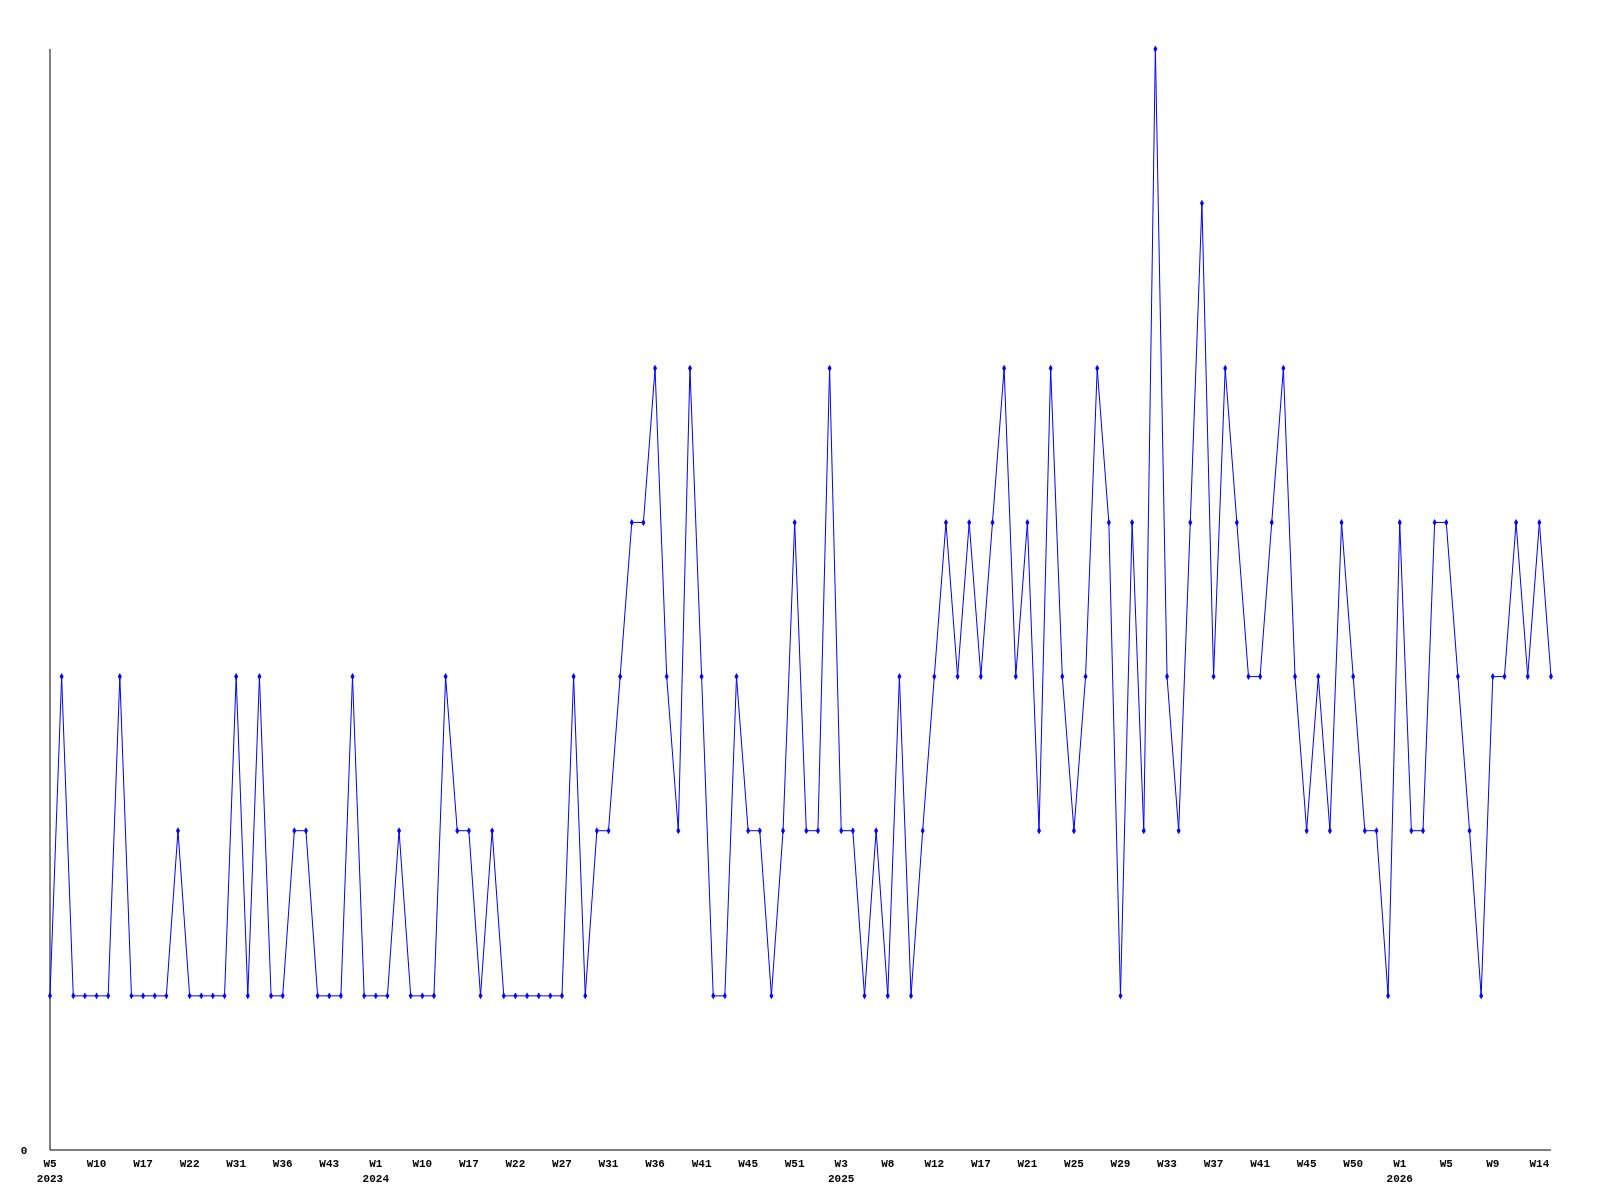 This screenshot has height=1200, width=1600. What do you see at coordinates (376, 1171) in the screenshot?
I see `x-tick-label: W1 2024` at bounding box center [376, 1171].